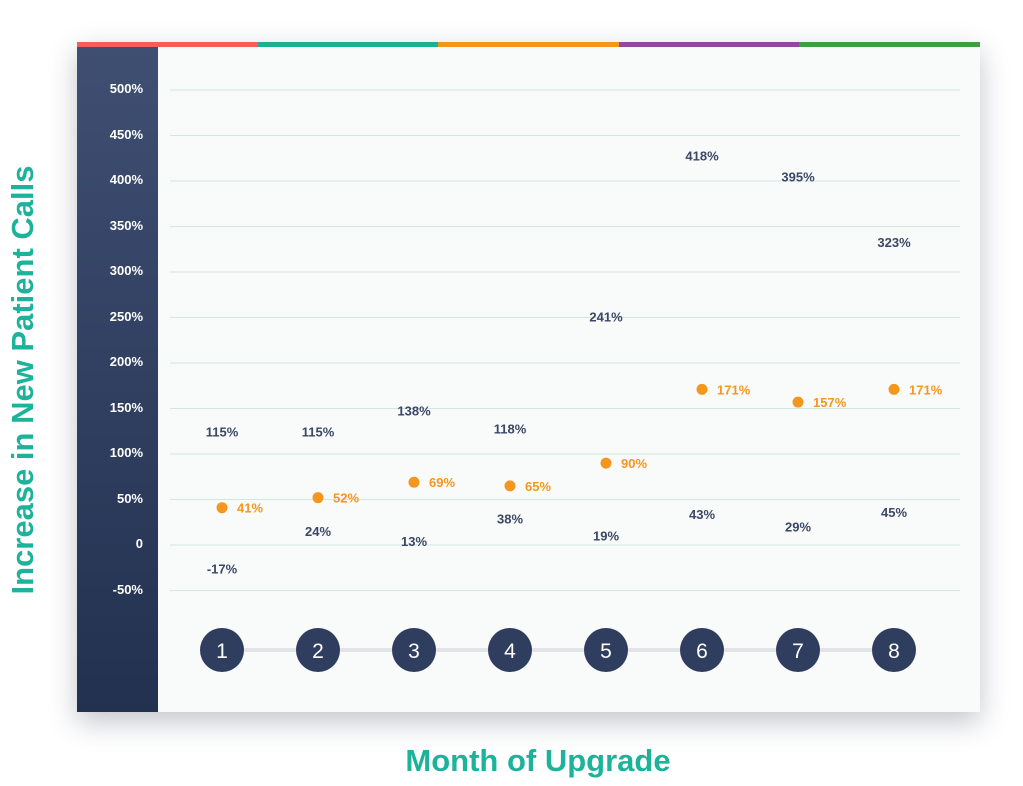 This screenshot has height=786, width=1023. What do you see at coordinates (510, 518) in the screenshot?
I see `low-label: 38%` at bounding box center [510, 518].